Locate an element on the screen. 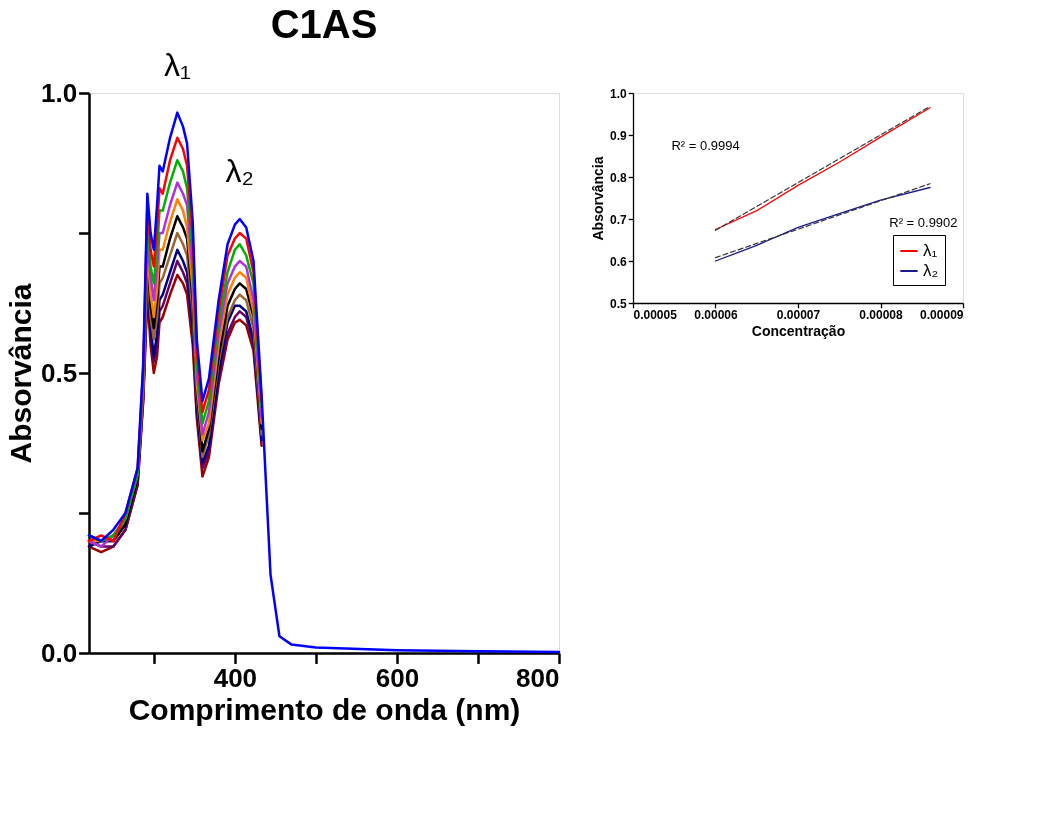  y-tick-label: 0.6 is located at coordinates (619, 261).